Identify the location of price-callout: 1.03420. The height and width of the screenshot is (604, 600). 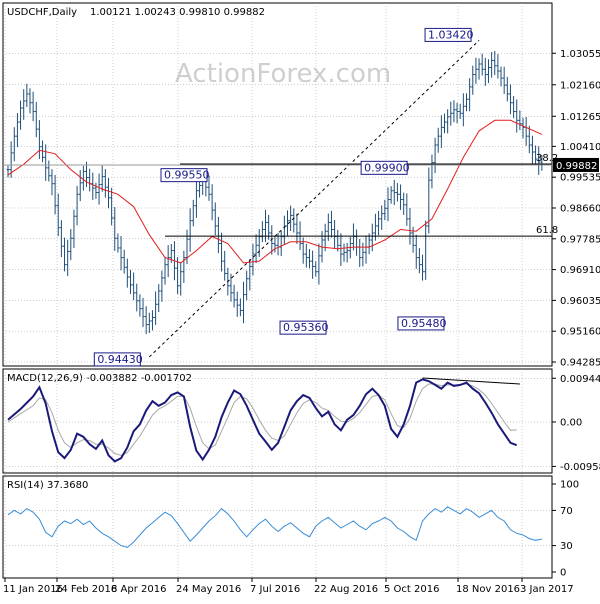
(449, 34).